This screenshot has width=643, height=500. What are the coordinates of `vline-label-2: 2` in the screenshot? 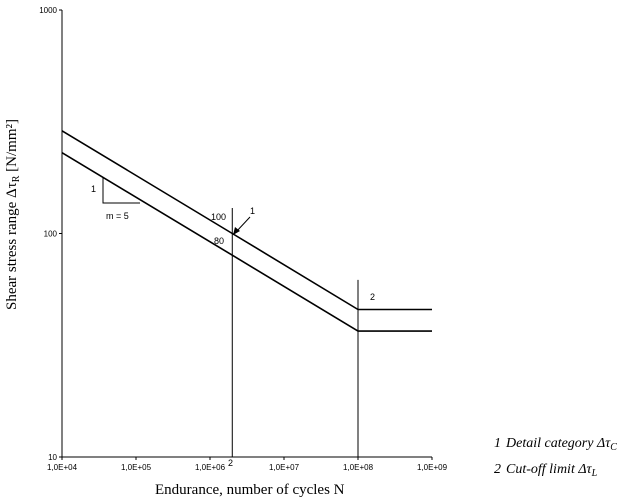 It's located at (230, 463).